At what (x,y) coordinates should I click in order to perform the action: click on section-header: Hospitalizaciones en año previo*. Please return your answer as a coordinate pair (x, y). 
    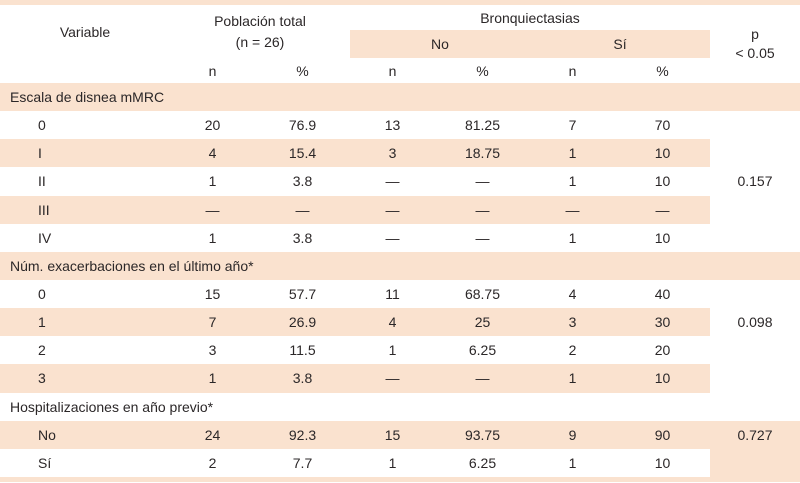
    Looking at the image, I should click on (400, 406).